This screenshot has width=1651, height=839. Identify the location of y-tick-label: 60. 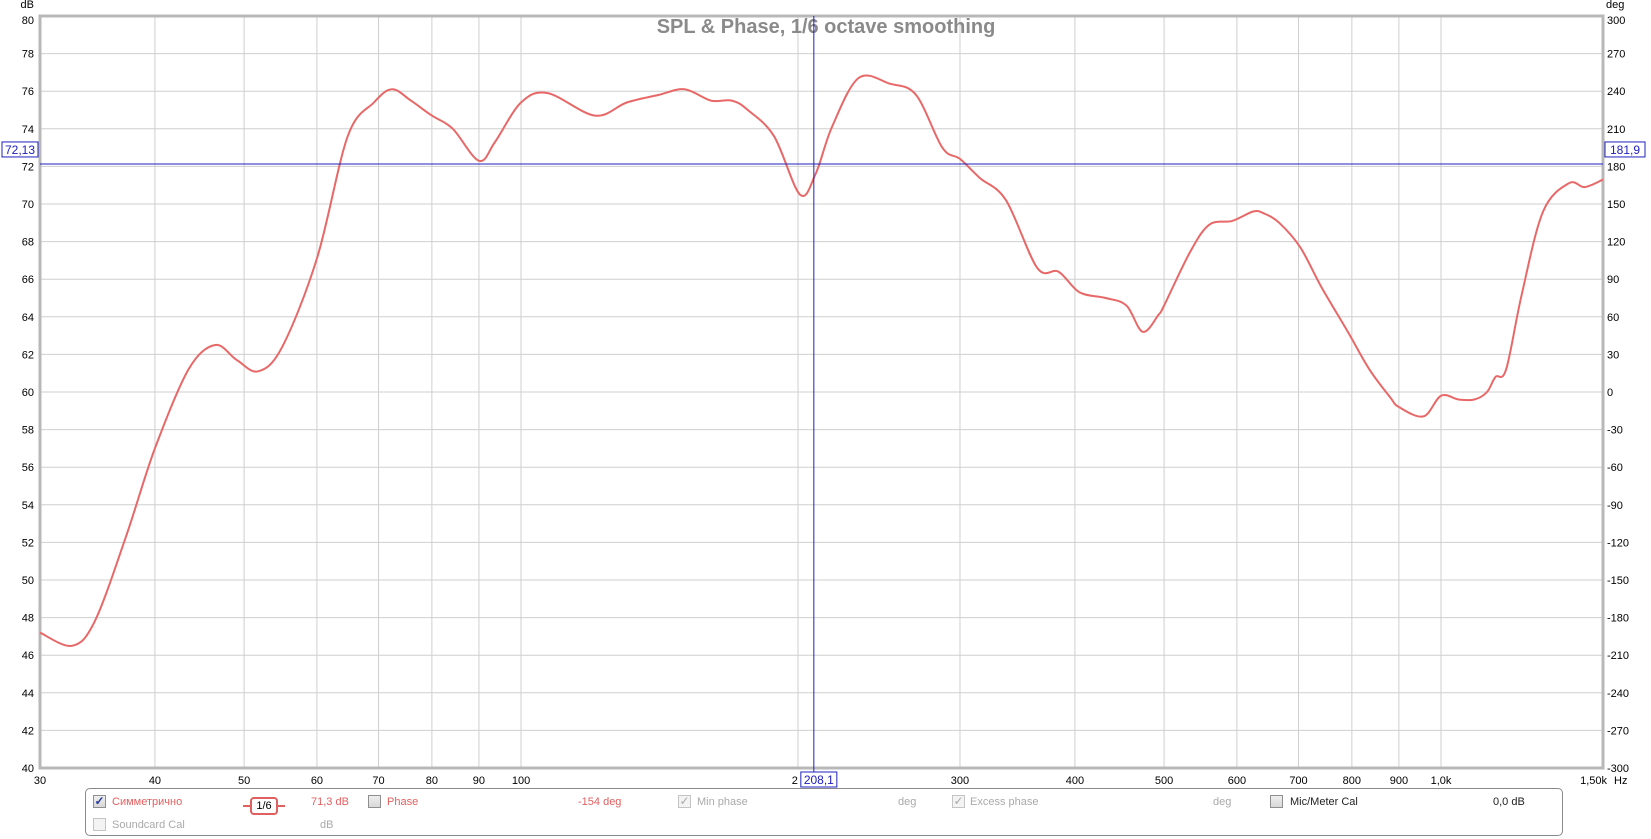
(28, 393).